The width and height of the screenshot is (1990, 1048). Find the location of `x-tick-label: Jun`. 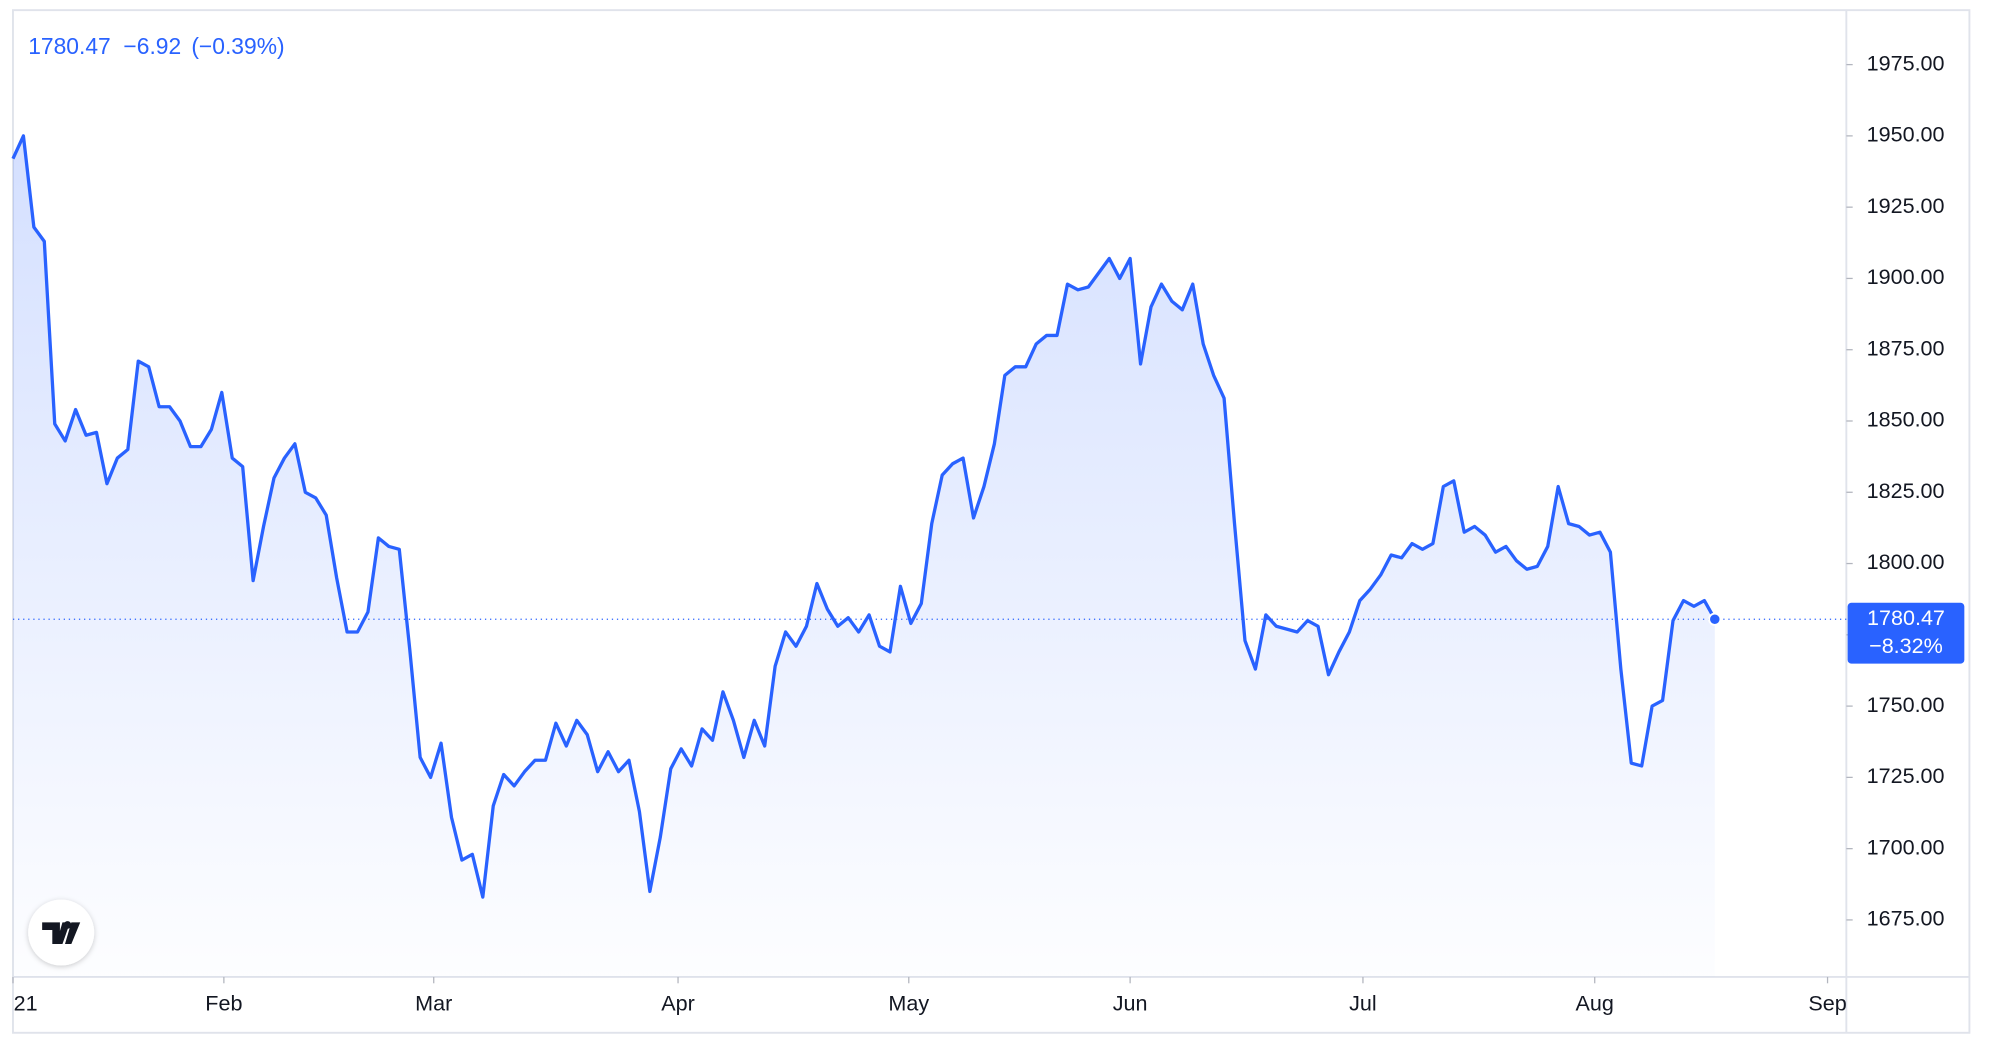

x-tick-label: Jun is located at coordinates (1130, 1003).